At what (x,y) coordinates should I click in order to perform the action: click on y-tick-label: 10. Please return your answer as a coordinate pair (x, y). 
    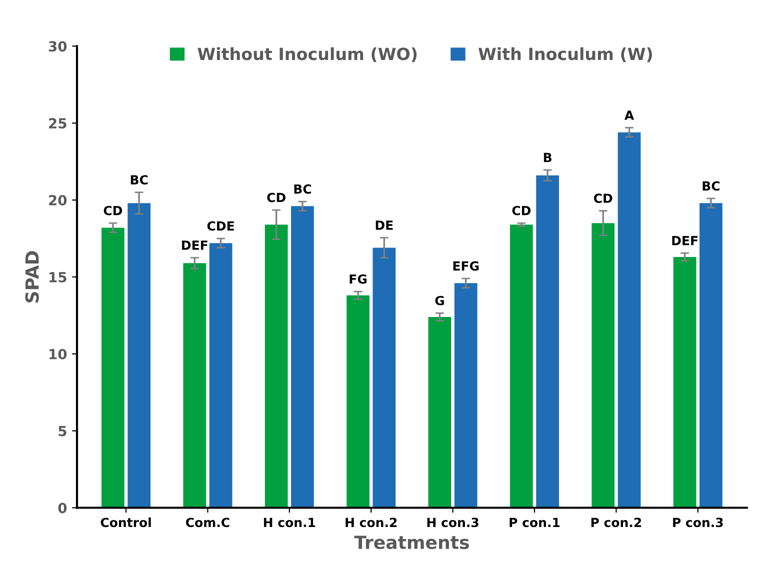
    Looking at the image, I should click on (58, 354).